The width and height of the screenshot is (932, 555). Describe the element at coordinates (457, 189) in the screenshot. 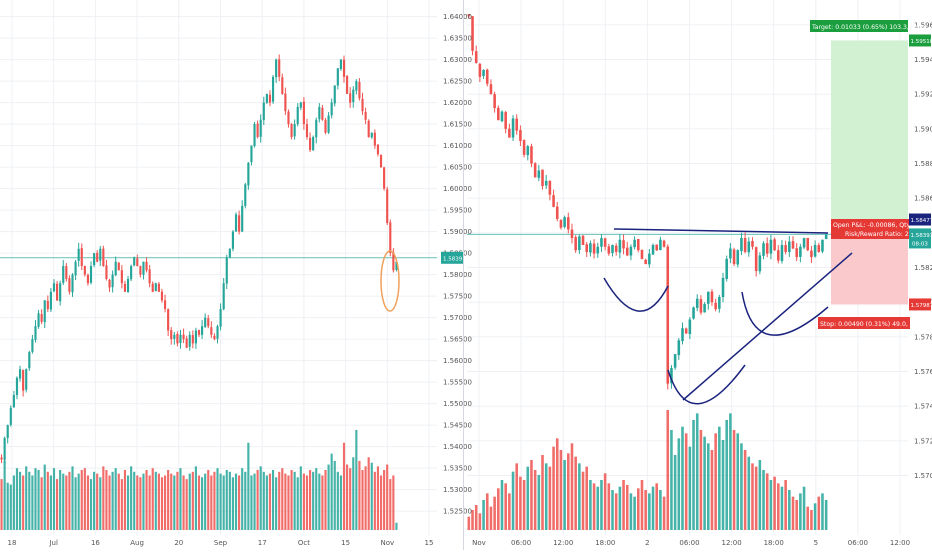

I see `price-tick-label: 1.60000` at that location.